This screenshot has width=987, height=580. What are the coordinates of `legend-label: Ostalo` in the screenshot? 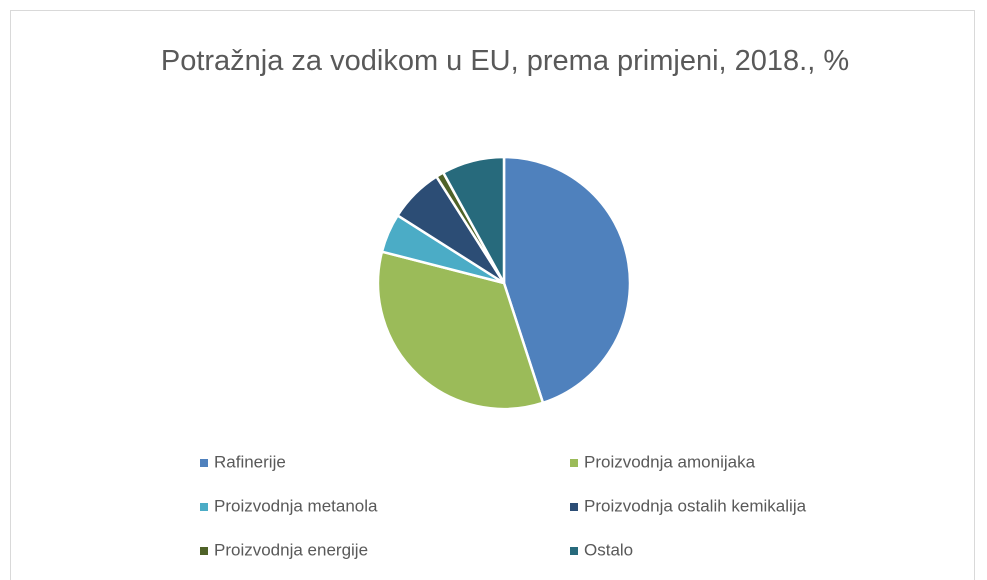 It's located at (608, 549).